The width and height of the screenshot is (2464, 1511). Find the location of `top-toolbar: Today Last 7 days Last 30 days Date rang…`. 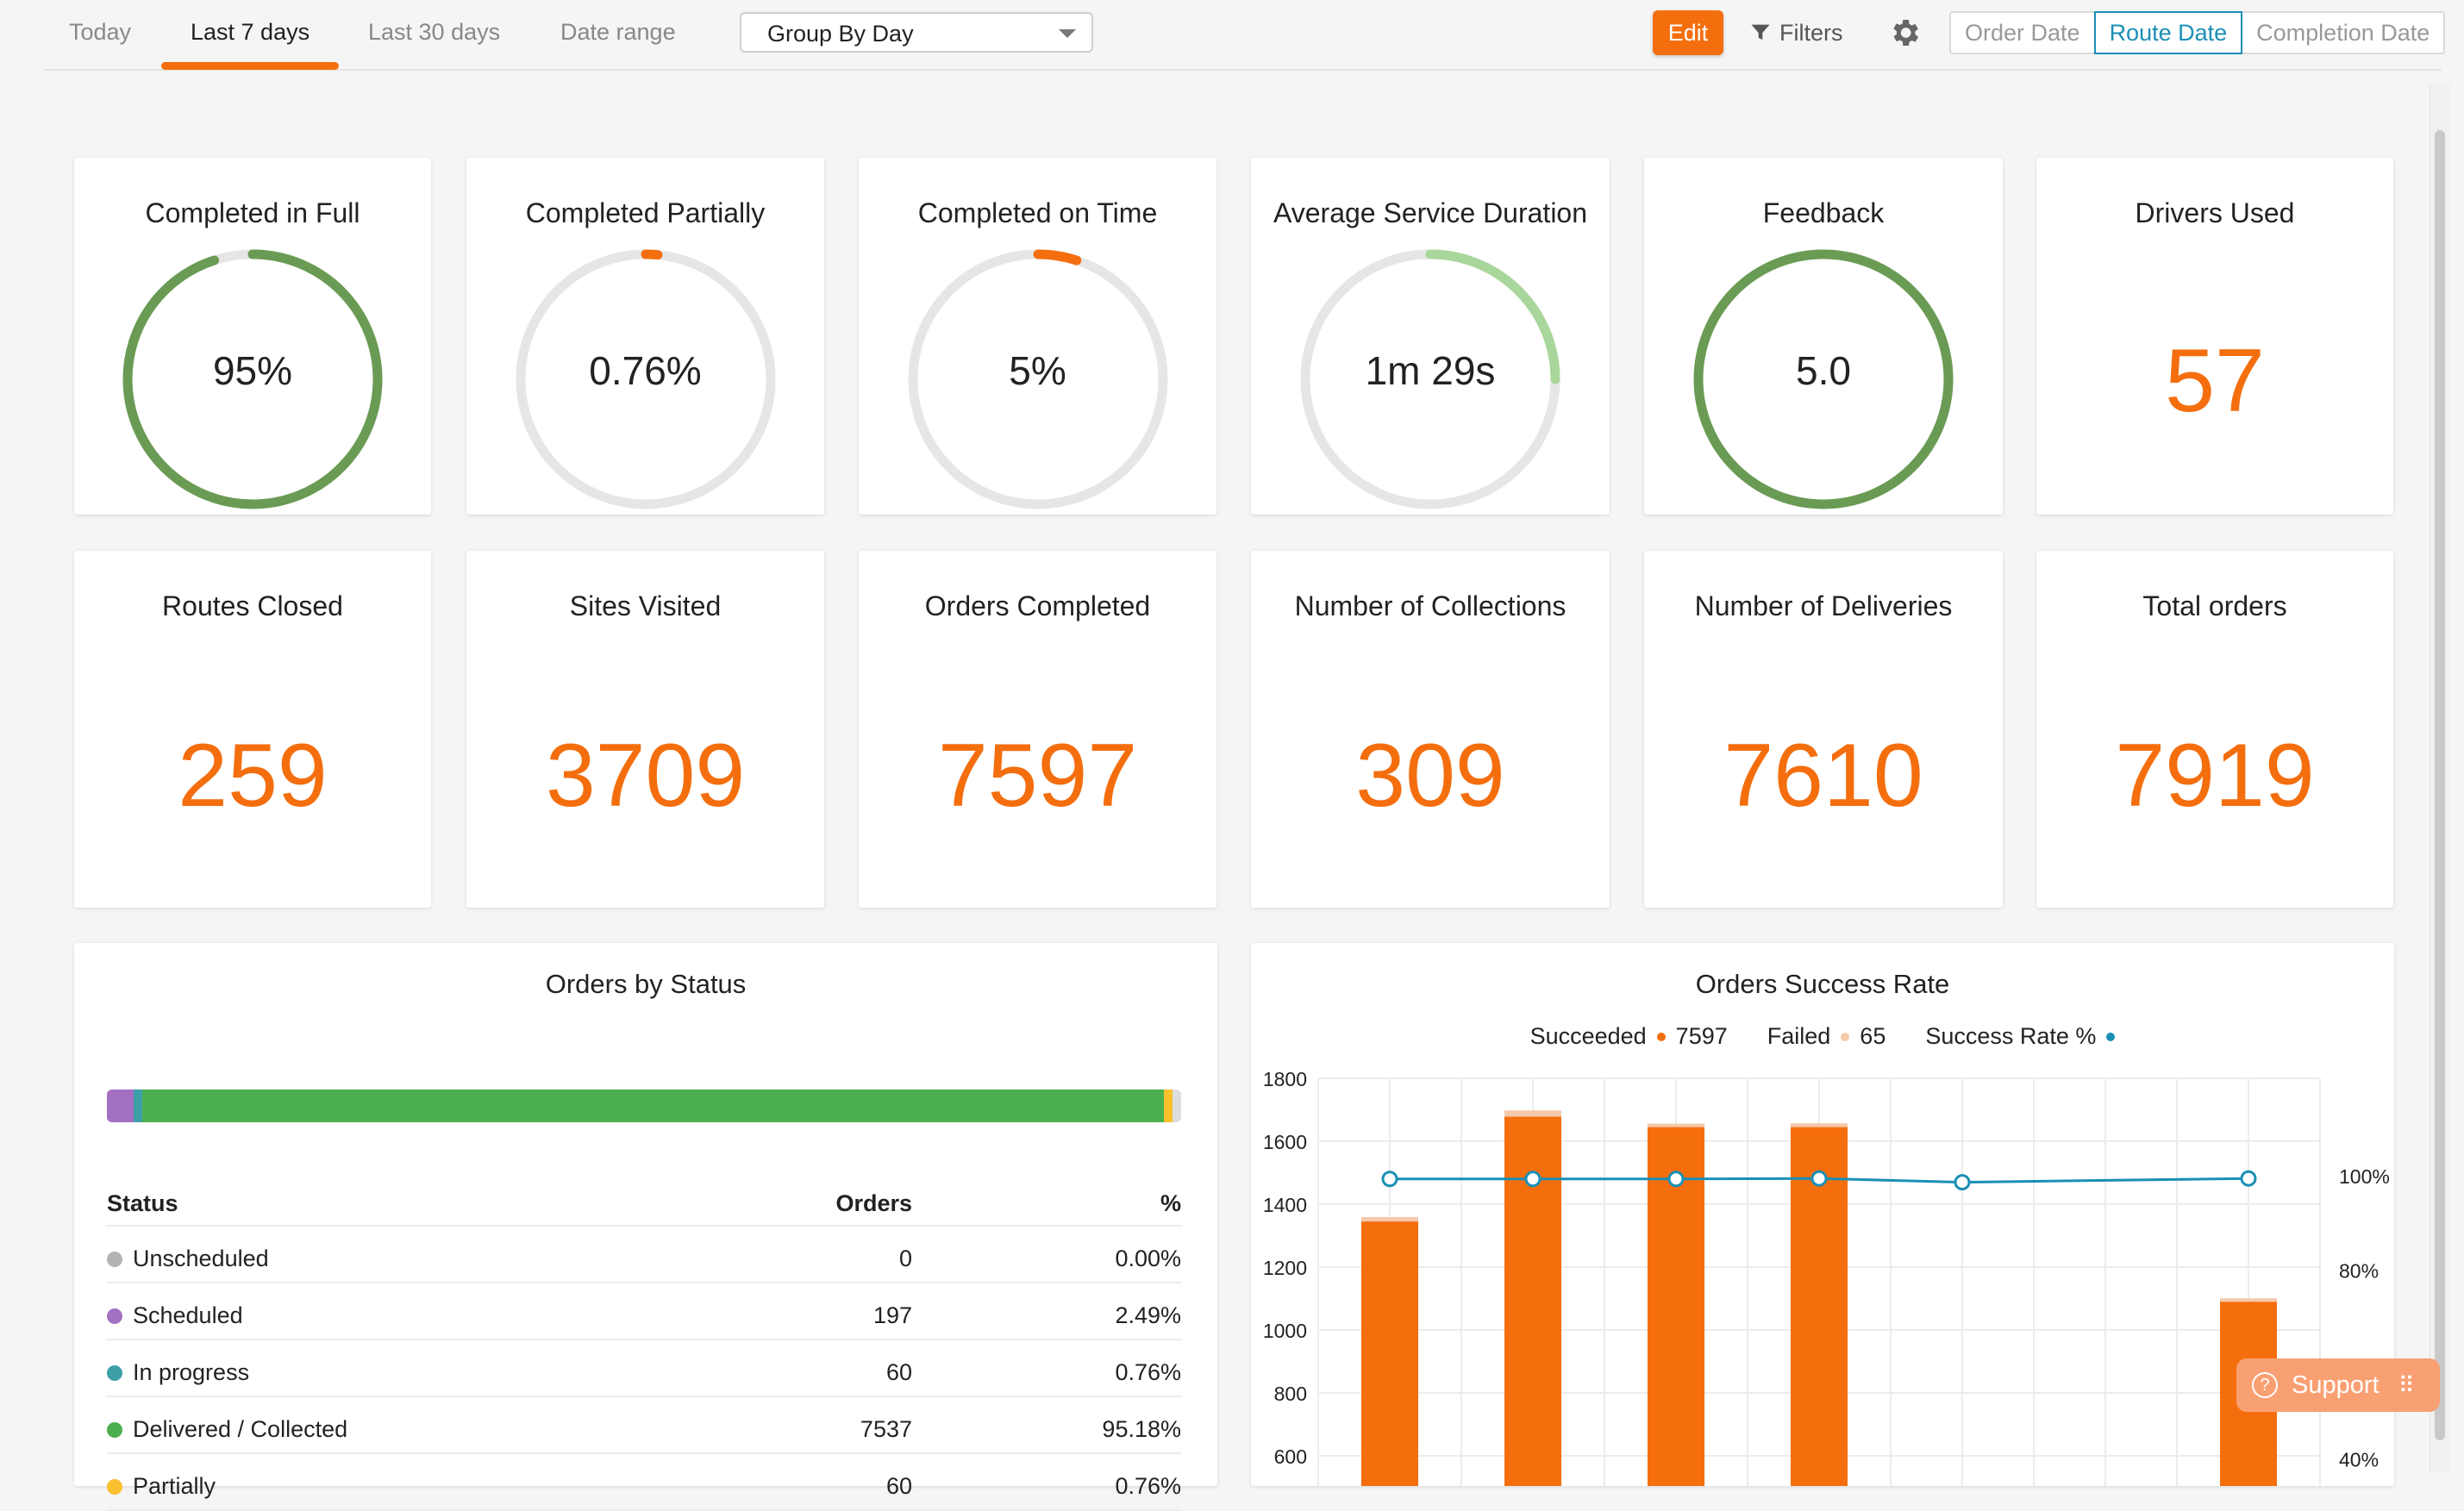

top-toolbar: Today Last 7 days Last 30 days Date rang… is located at coordinates (1232, 35).